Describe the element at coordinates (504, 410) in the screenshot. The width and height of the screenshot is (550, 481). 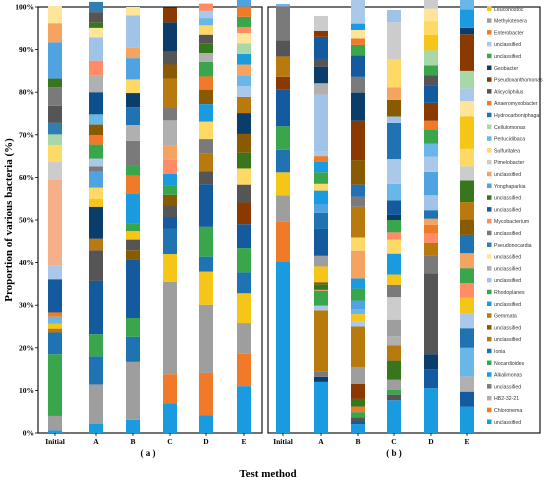
I see `legend-item: Chloronema` at that location.